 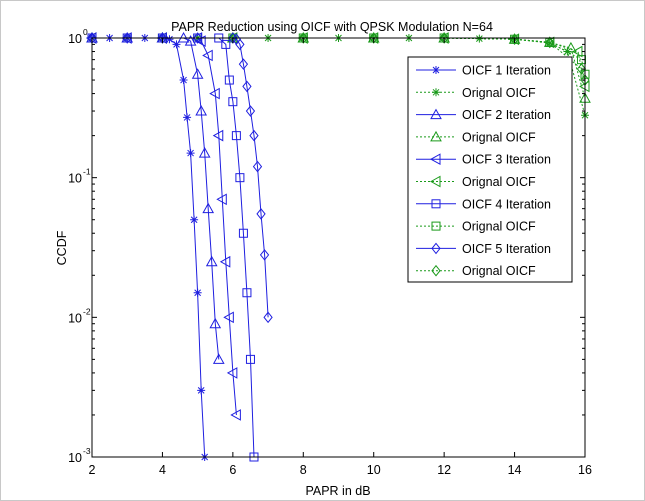 I want to click on x-axis-label: PAPR in dB, so click(x=337, y=491).